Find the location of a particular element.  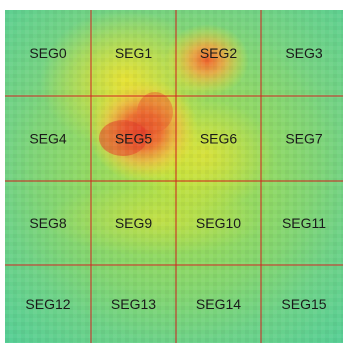

segment-label-seg12: SEG12 is located at coordinates (47, 304).